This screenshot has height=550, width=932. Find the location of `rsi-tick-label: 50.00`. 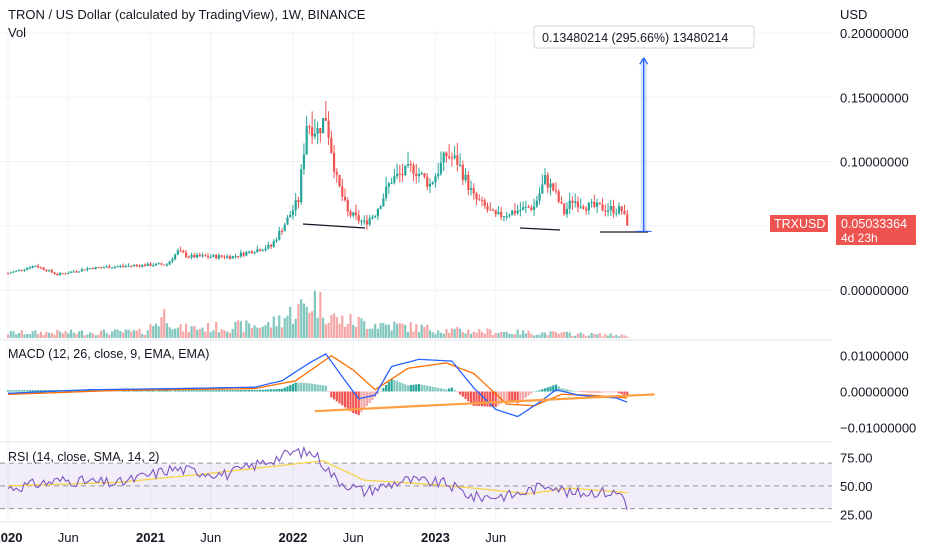

rsi-tick-label: 50.00 is located at coordinates (856, 486).